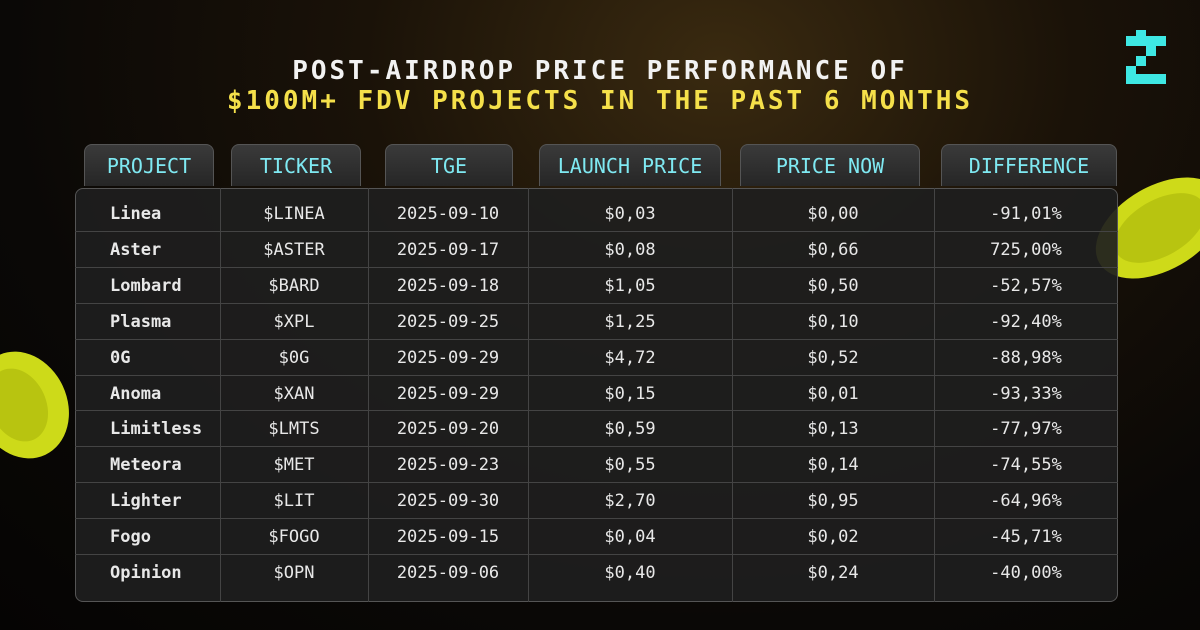  What do you see at coordinates (833, 285) in the screenshot?
I see `table-cell: $0,50` at bounding box center [833, 285].